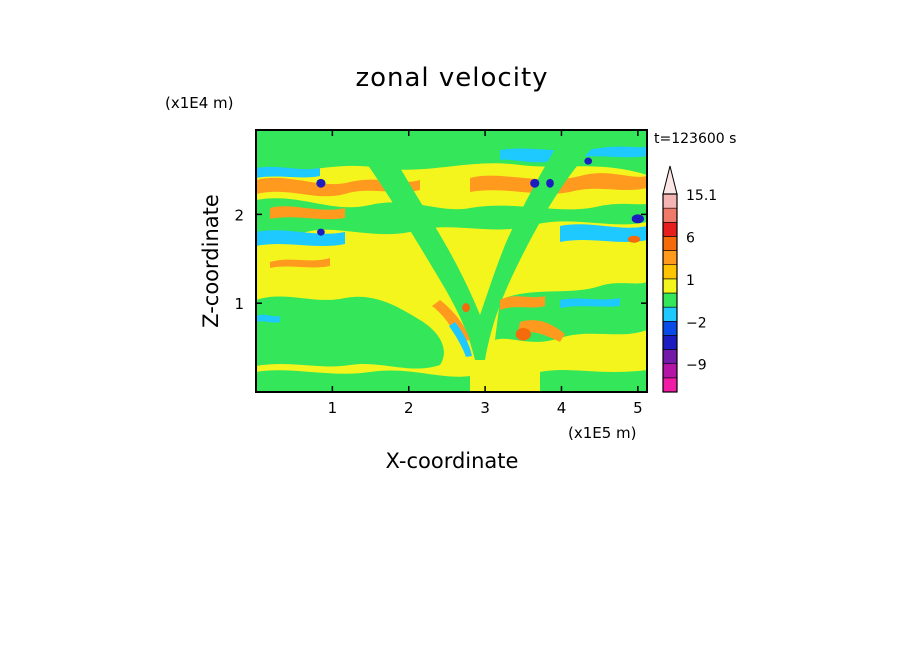  I want to click on band-cyan-mid-right, so click(603, 233).